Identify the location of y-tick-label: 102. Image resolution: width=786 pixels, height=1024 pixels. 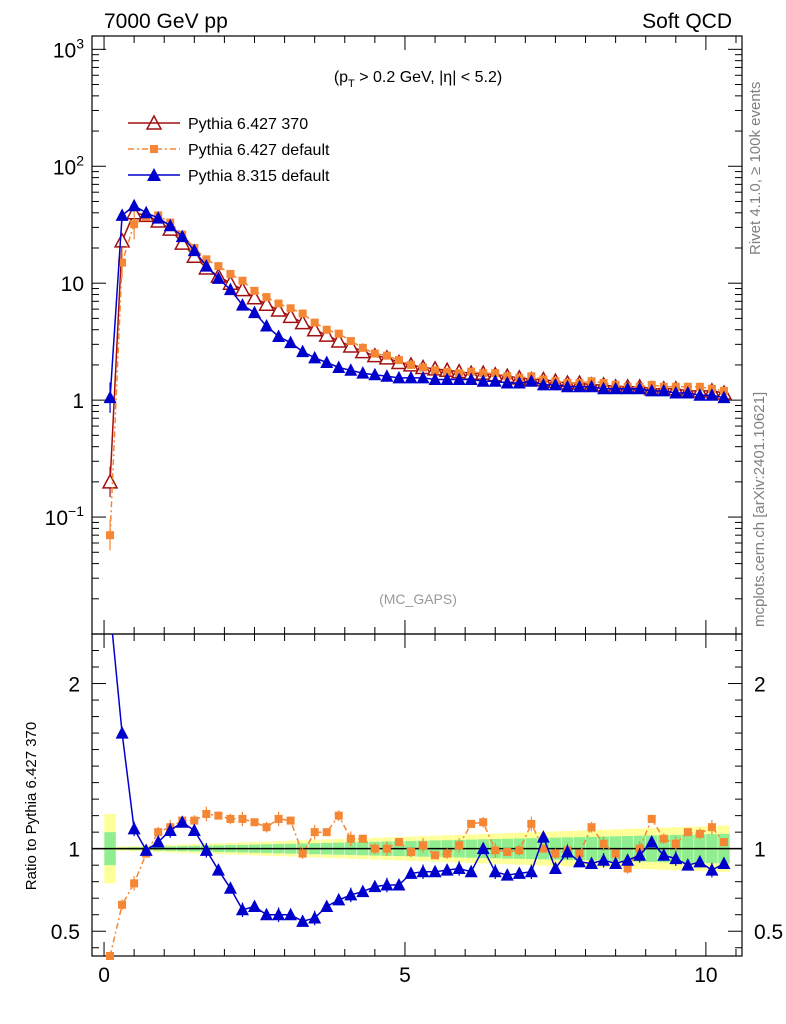
(68, 165).